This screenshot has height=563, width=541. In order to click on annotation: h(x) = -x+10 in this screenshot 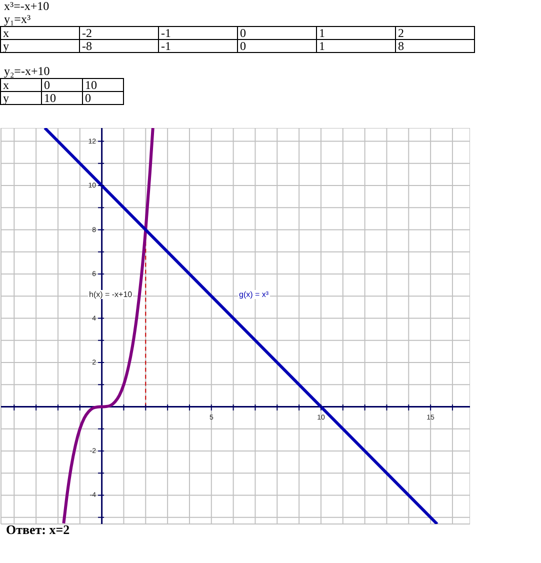, I will do `click(110, 294)`.